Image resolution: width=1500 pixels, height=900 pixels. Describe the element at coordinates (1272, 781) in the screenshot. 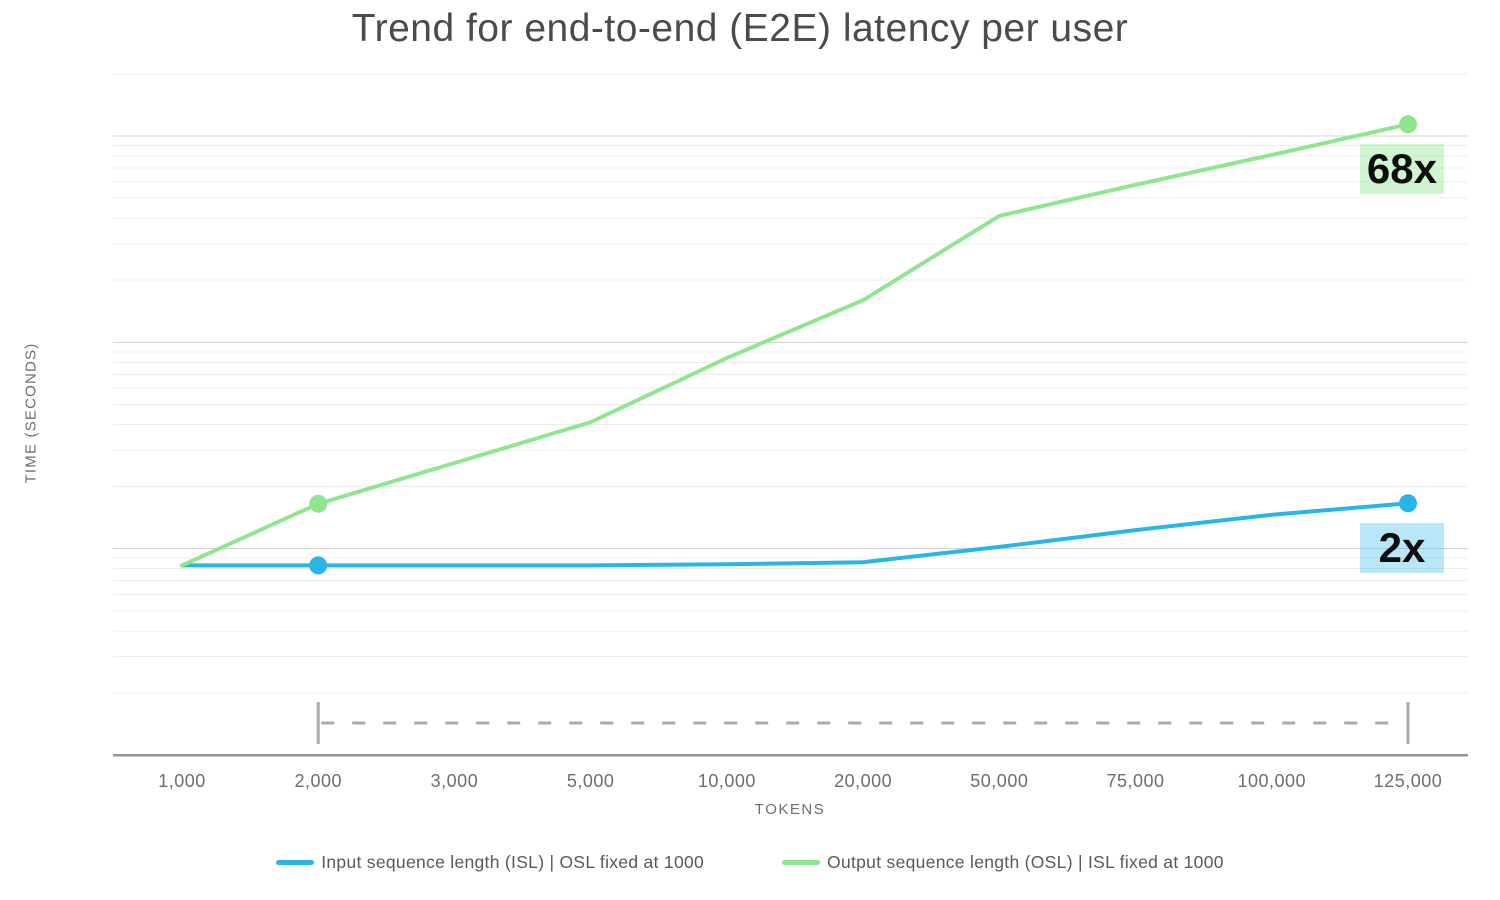

I see `x-tick-label: 100,000` at that location.